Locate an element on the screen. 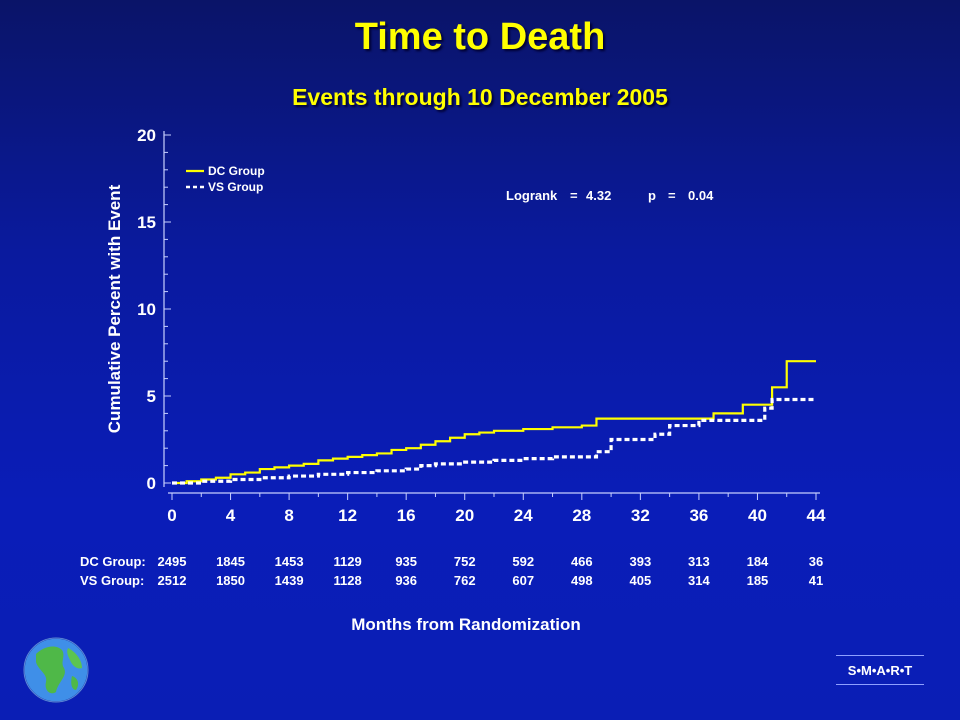 The height and width of the screenshot is (720, 960). at-risk-value: 1845 is located at coordinates (230, 561).